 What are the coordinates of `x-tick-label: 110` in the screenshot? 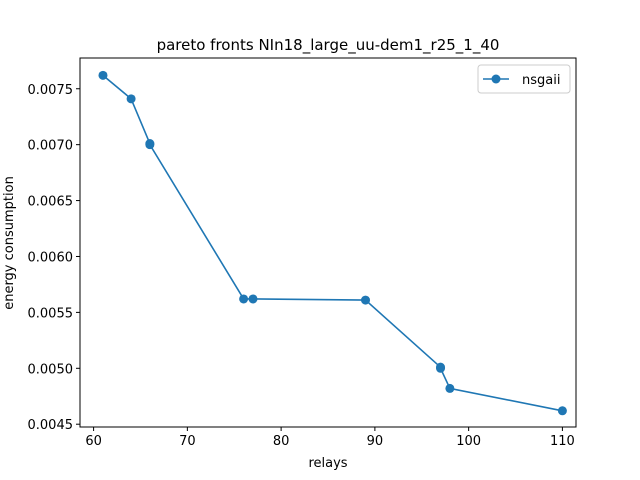 It's located at (562, 441).